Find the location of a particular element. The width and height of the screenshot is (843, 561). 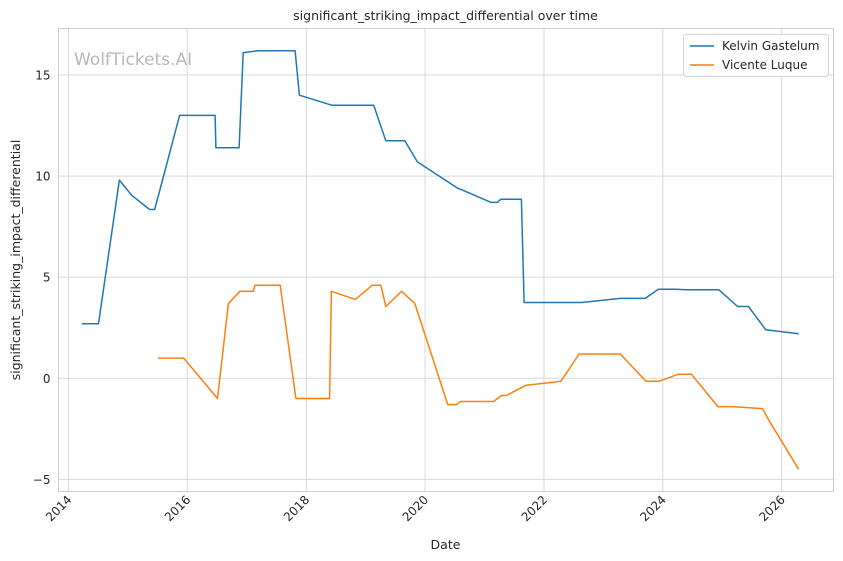

y-tick-label: 15 is located at coordinates (42, 76).